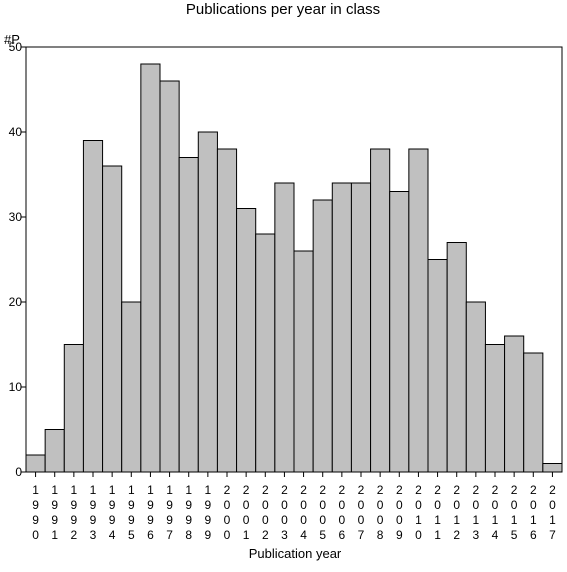 The width and height of the screenshot is (567, 572). I want to click on chart-title: Publications per year in class, so click(283, 9).